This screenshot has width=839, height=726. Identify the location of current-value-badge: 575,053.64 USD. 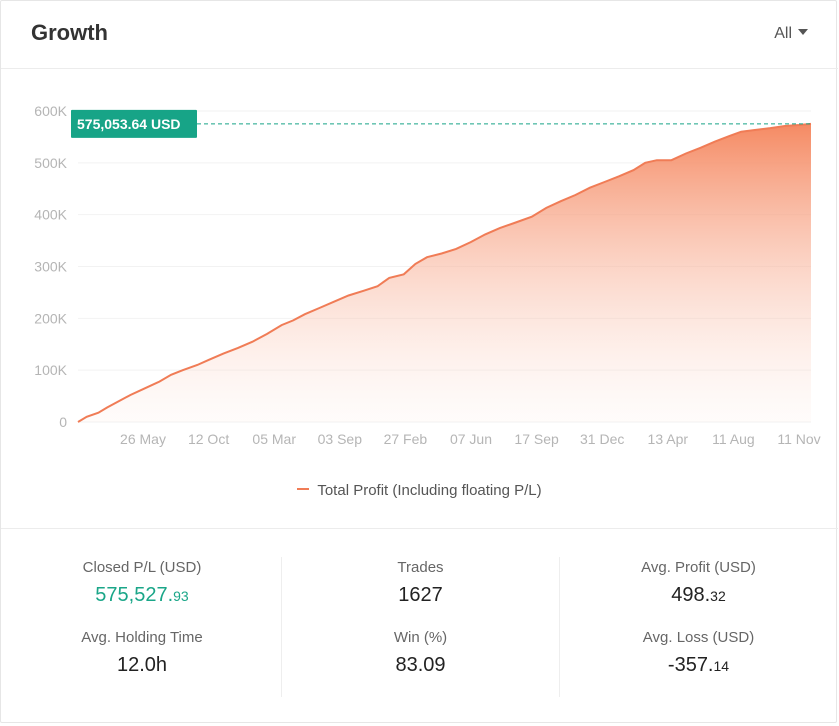
(134, 123).